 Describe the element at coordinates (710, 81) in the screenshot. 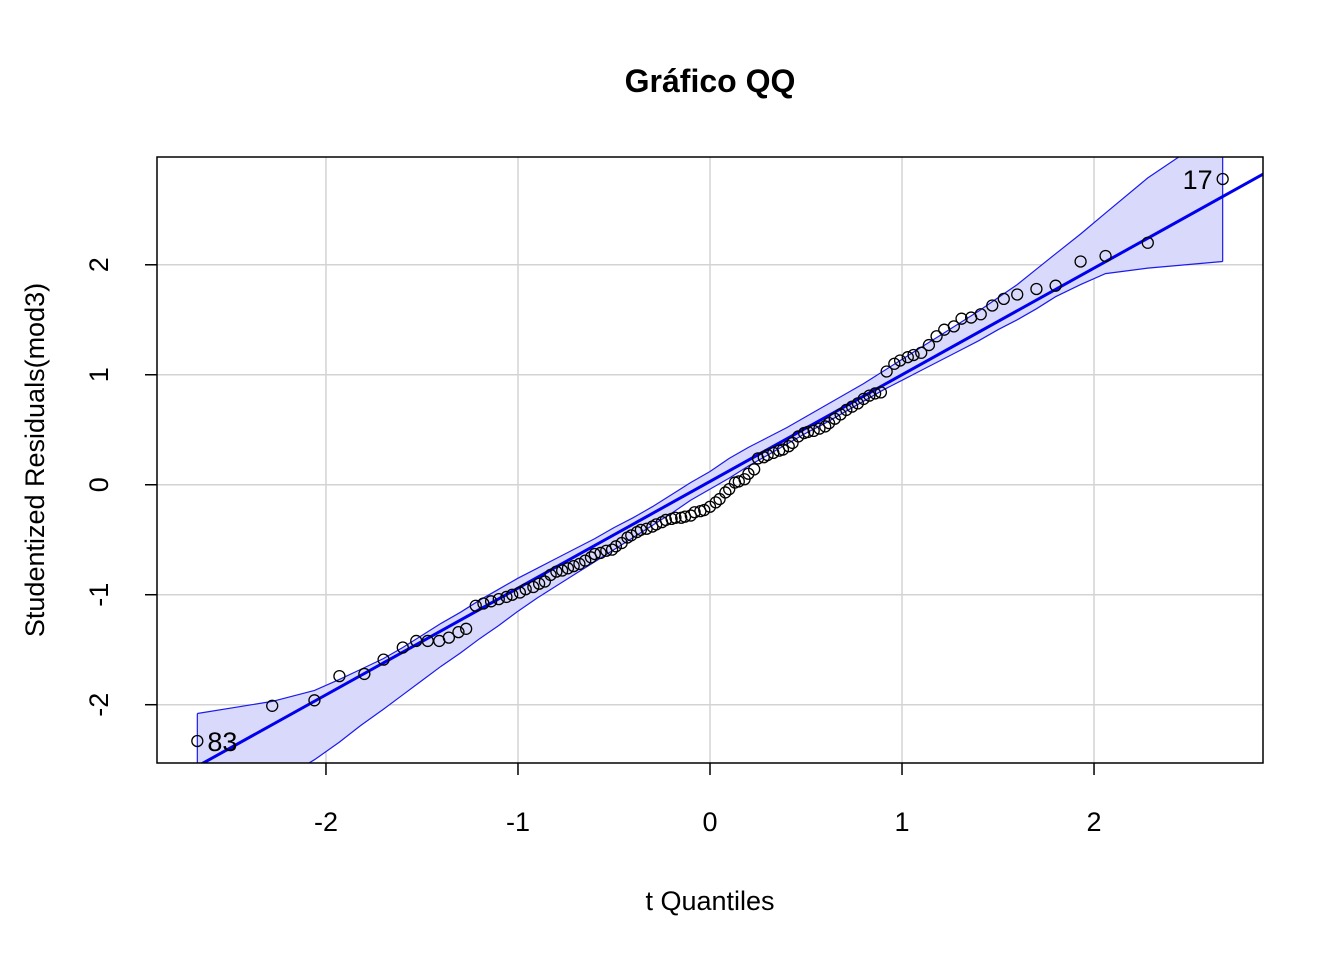

I see `chart-title: Gráfico QQ` at that location.